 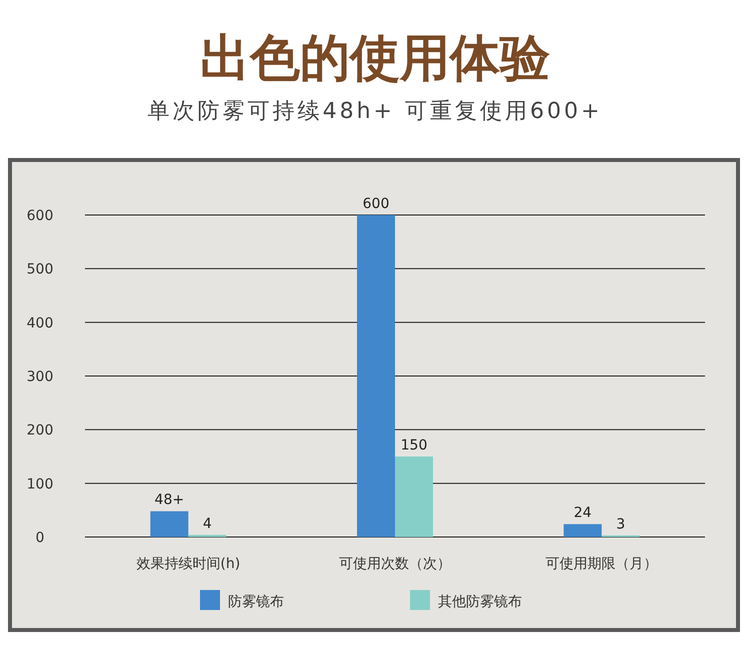 I want to click on x-tick-label: 可使用次数（次）, so click(x=395, y=564).